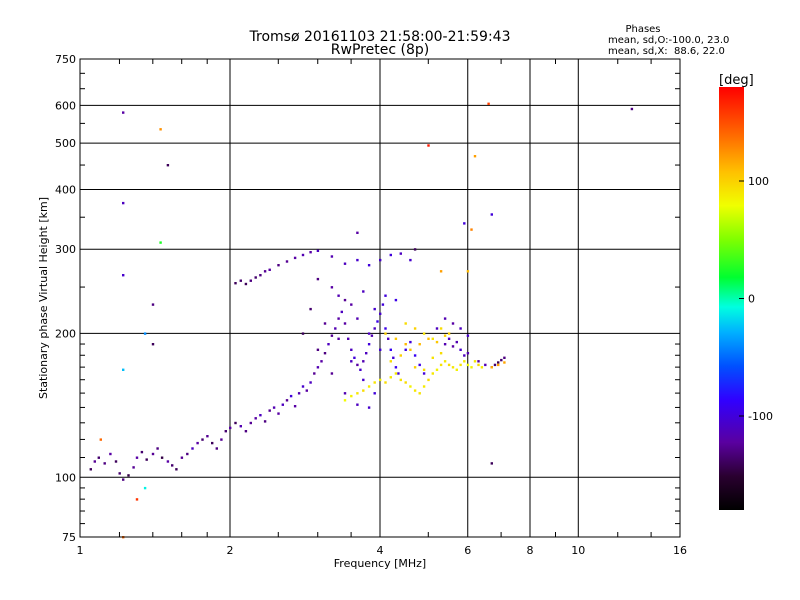  I want to click on y-tick-labels: 75 100 200 300 400 500 600 750, so click(65, 298).